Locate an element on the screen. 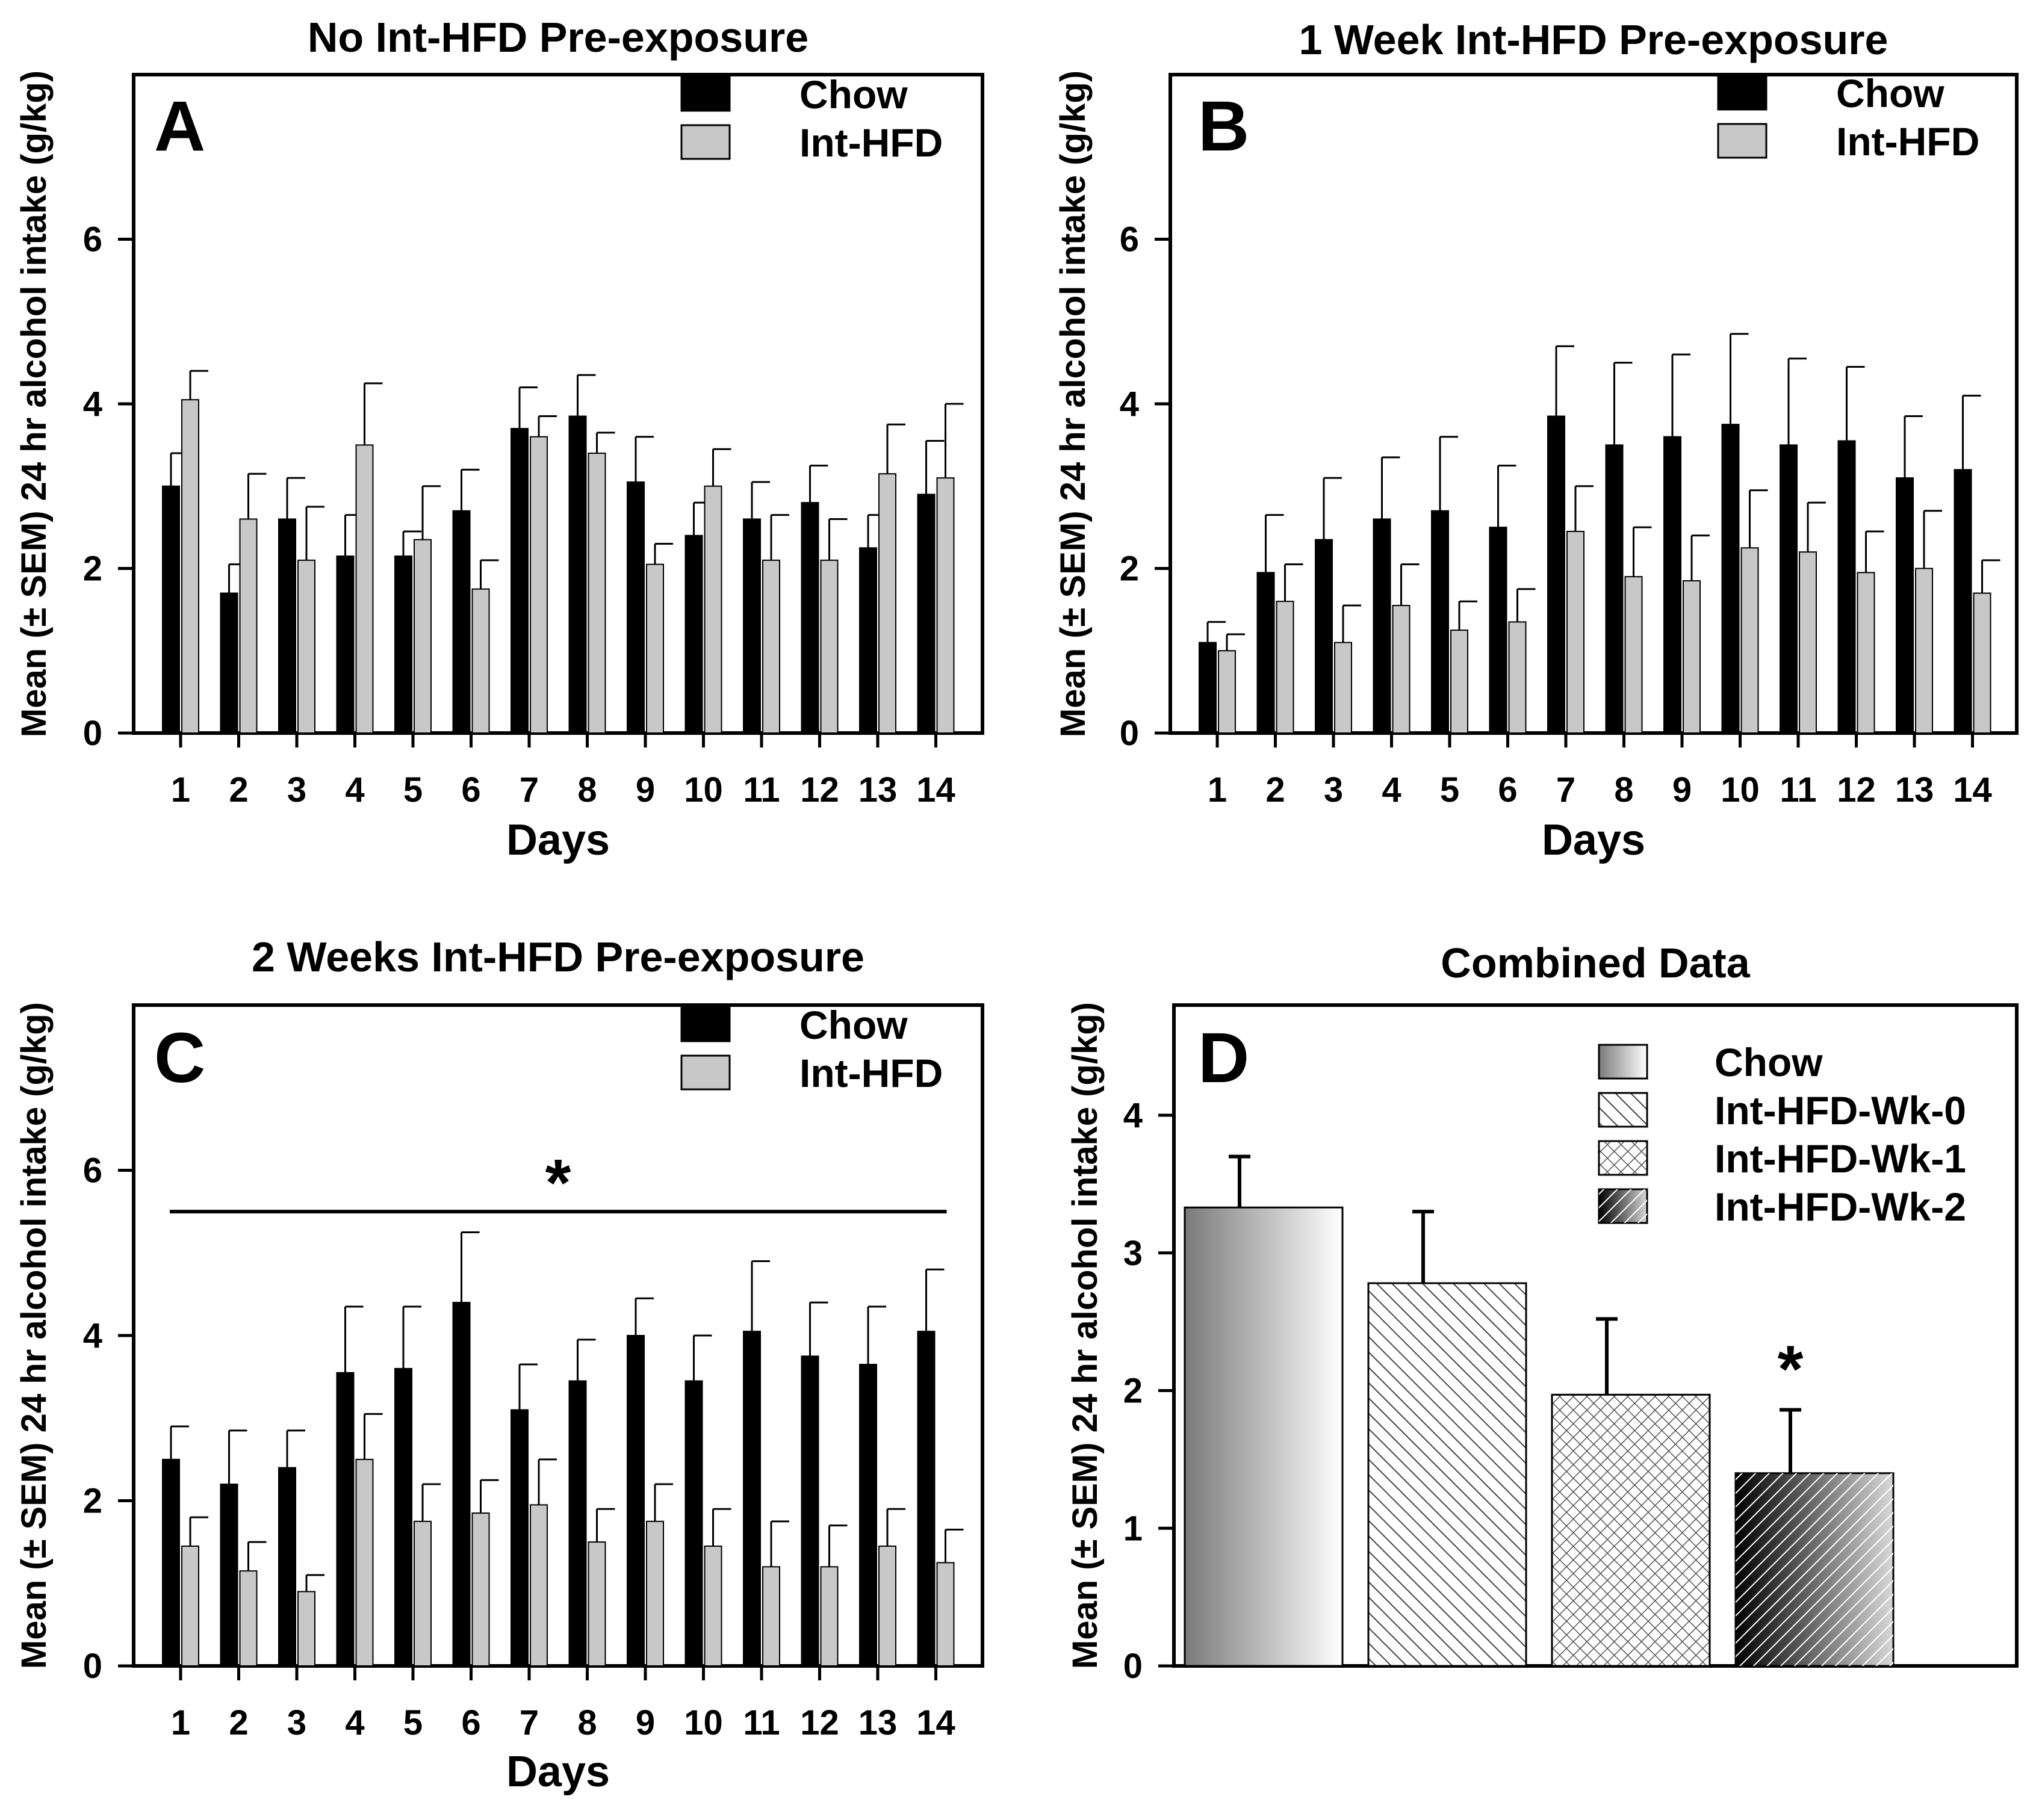 This screenshot has width=2036, height=1820. panel-title: 2 Weeks Int-HFD Pre-exposure is located at coordinates (558, 956).